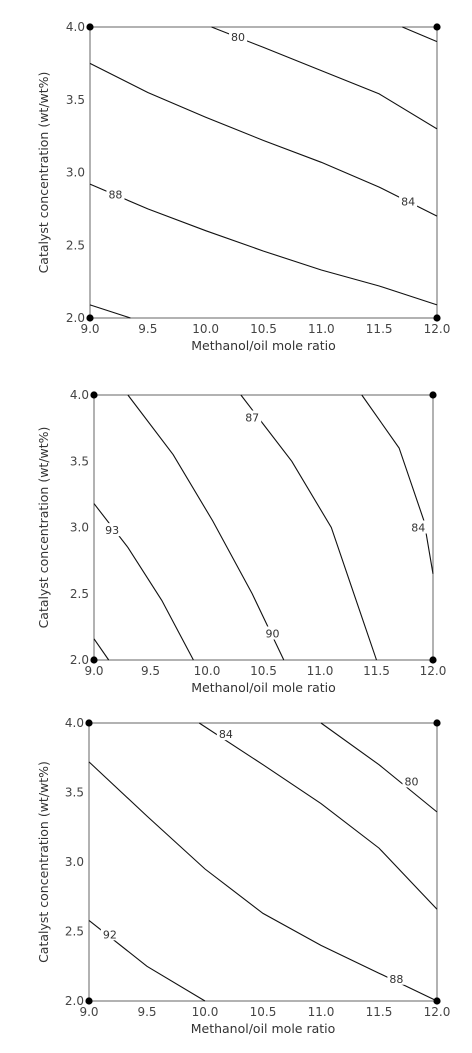  I want to click on contour-label: 90, so click(273, 634).